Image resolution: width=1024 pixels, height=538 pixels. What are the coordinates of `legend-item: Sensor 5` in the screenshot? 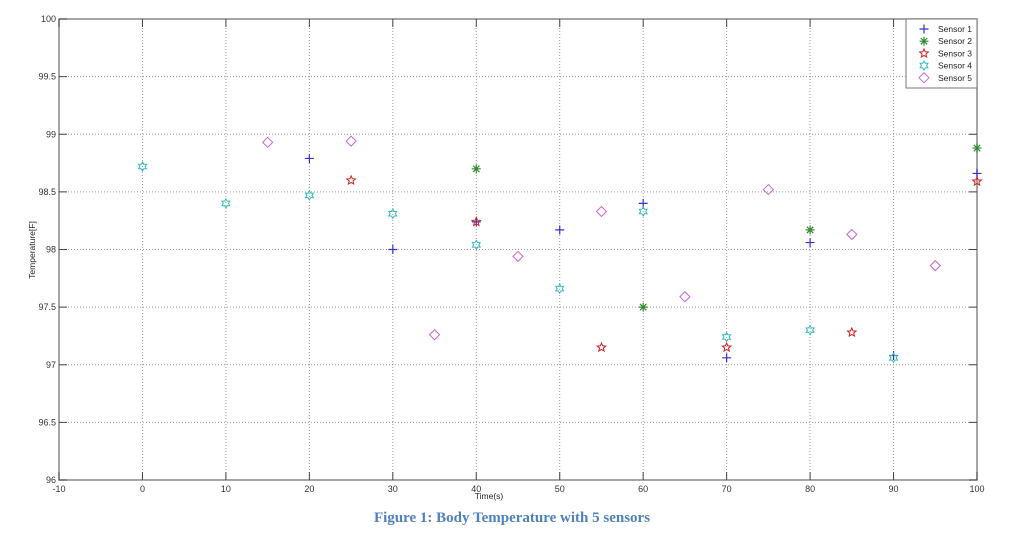 It's located at (945, 78).